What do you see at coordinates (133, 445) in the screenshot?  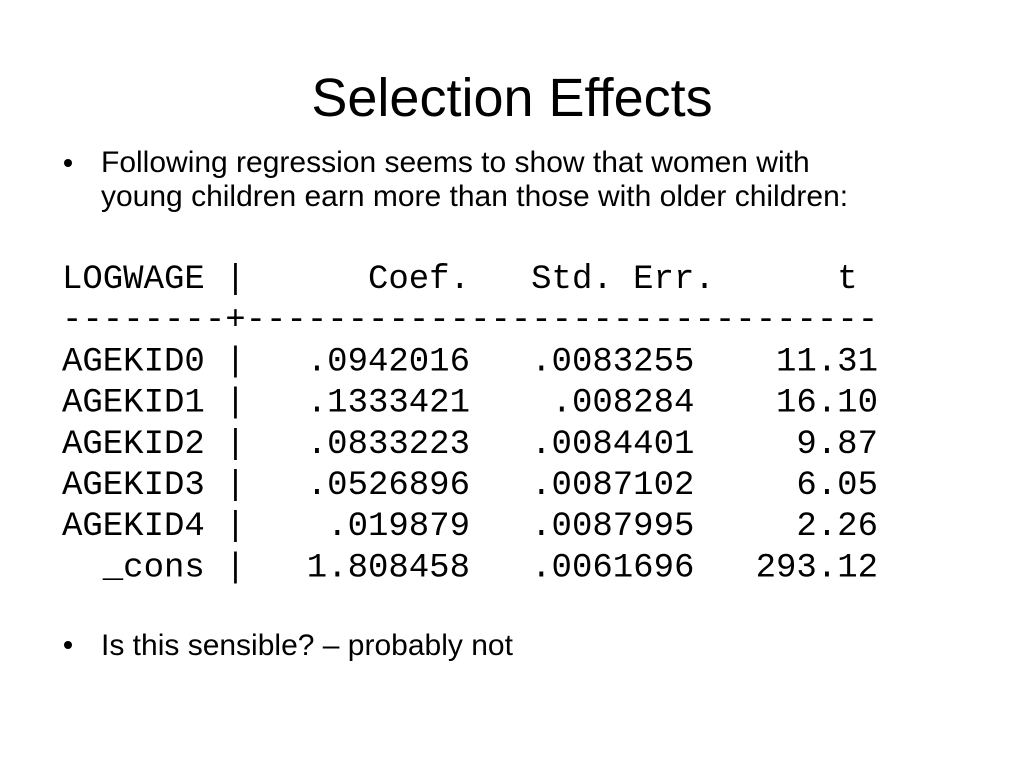 I see `row-label: AGEKID2` at bounding box center [133, 445].